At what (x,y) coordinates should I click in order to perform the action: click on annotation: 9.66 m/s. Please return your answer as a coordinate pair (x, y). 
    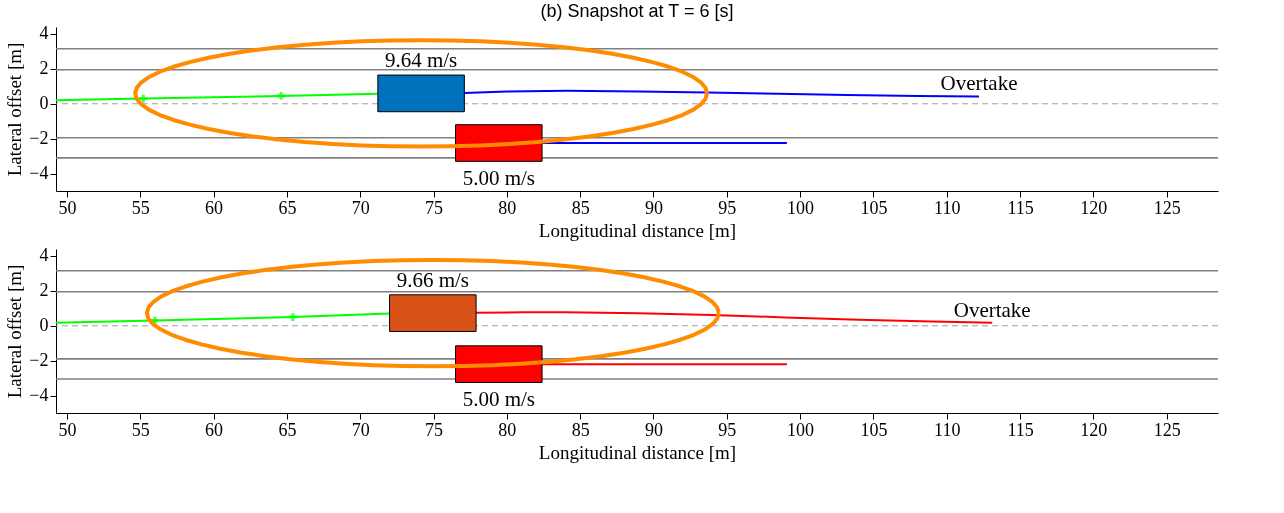
    Looking at the image, I should click on (432, 279).